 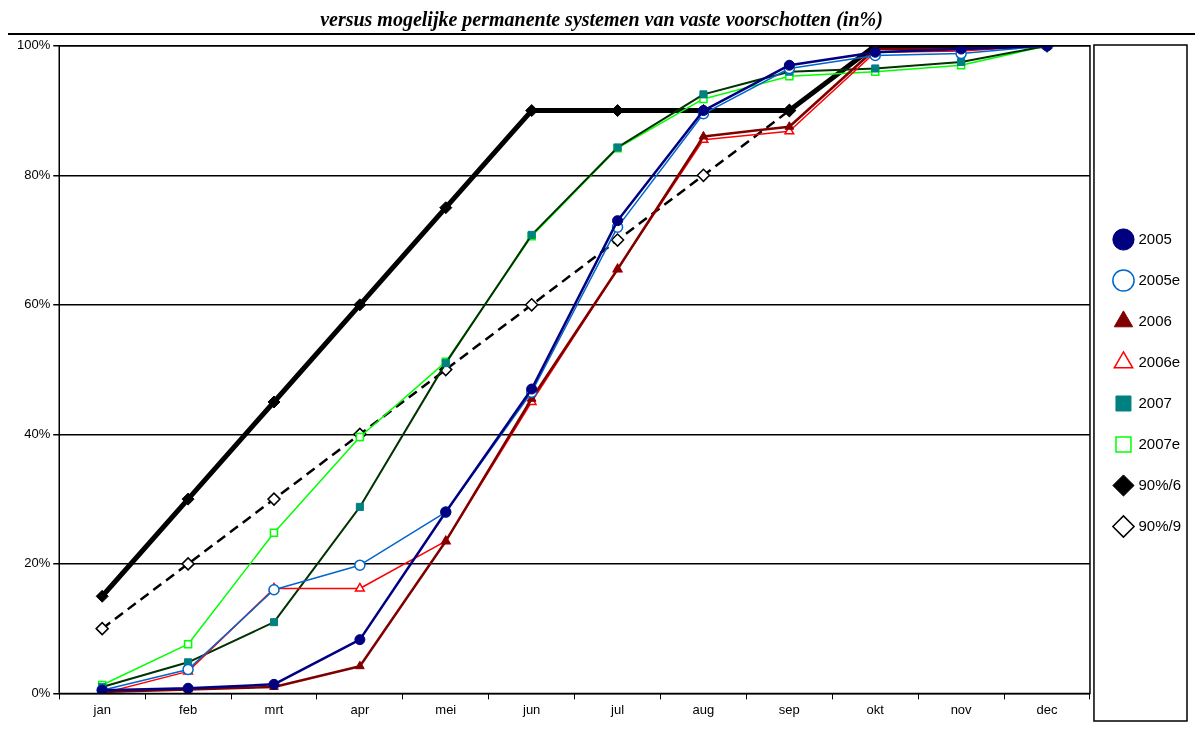 What do you see at coordinates (37, 174) in the screenshot?
I see `y-tick-label: 80%` at bounding box center [37, 174].